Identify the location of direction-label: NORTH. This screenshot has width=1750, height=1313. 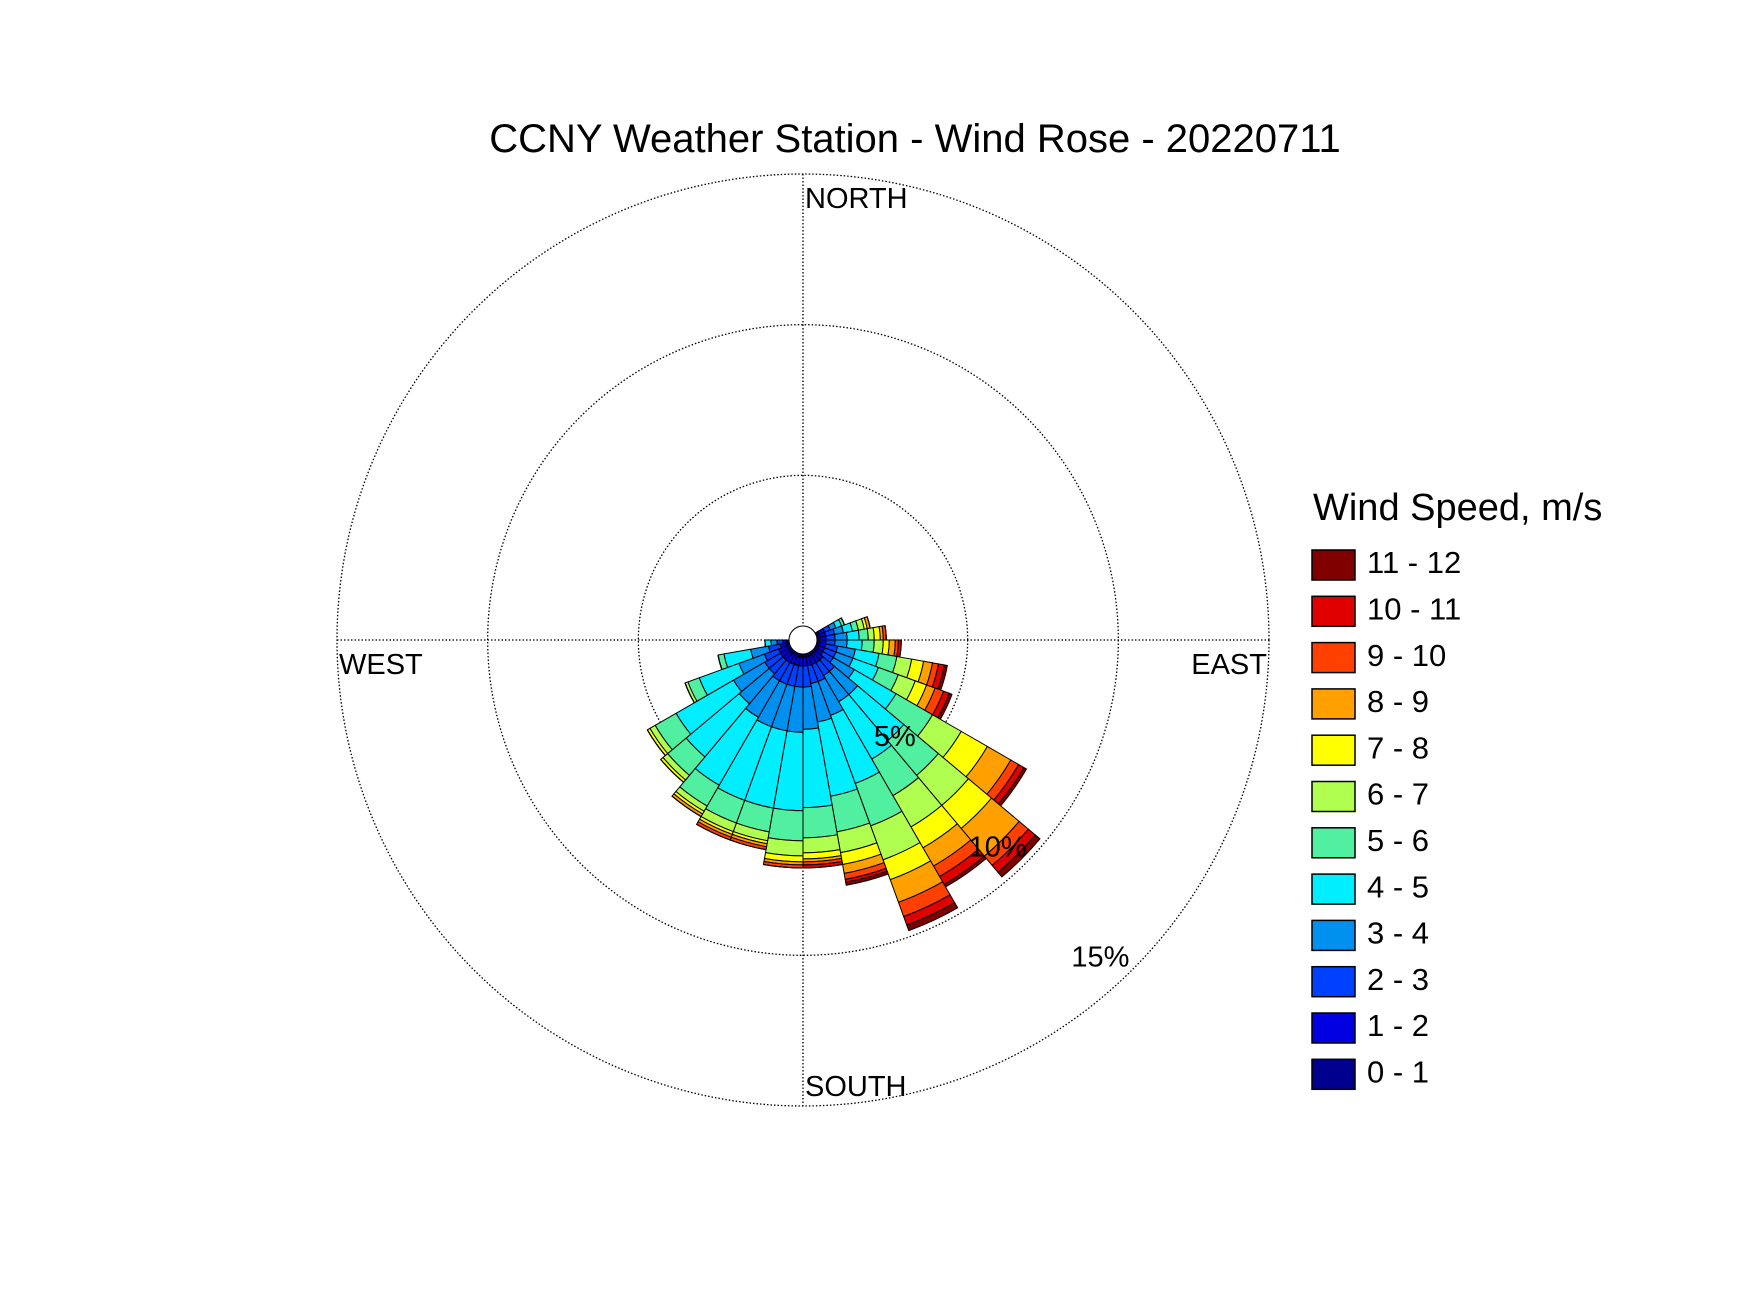
(856, 199).